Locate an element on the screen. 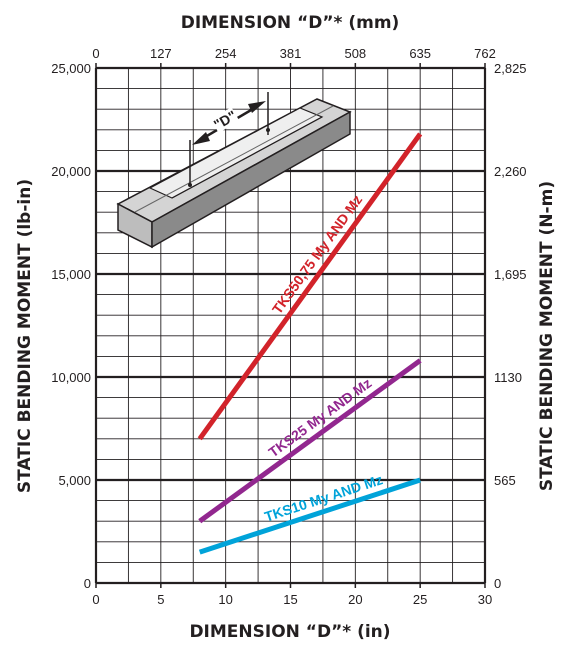  y-tick-label-lbin: 10,000 is located at coordinates (71, 377).